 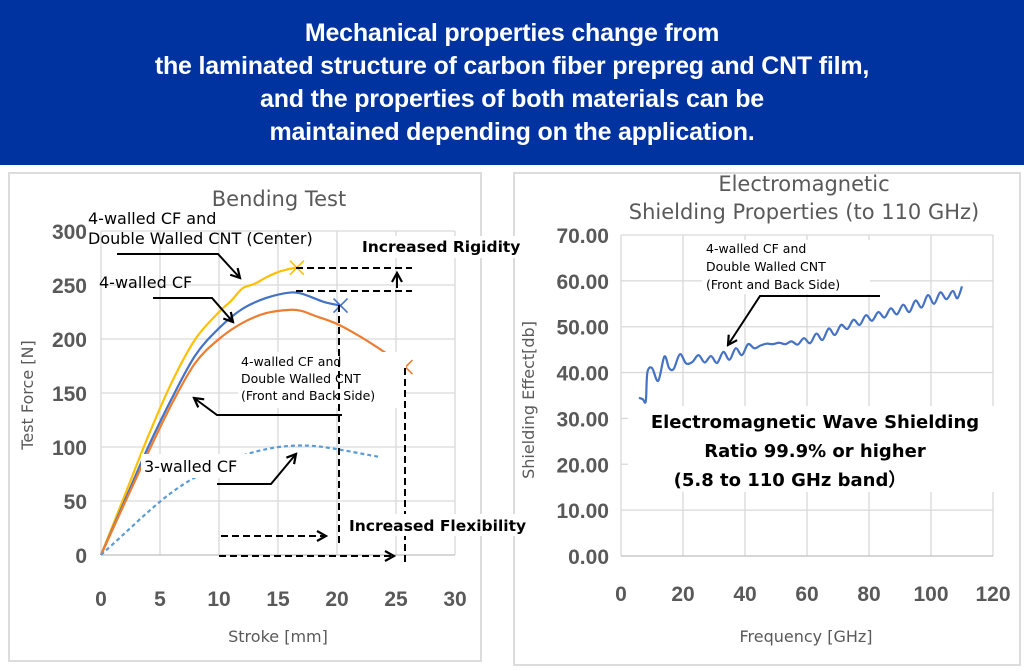 I want to click on y-tick-label: 100, so click(x=69, y=448).